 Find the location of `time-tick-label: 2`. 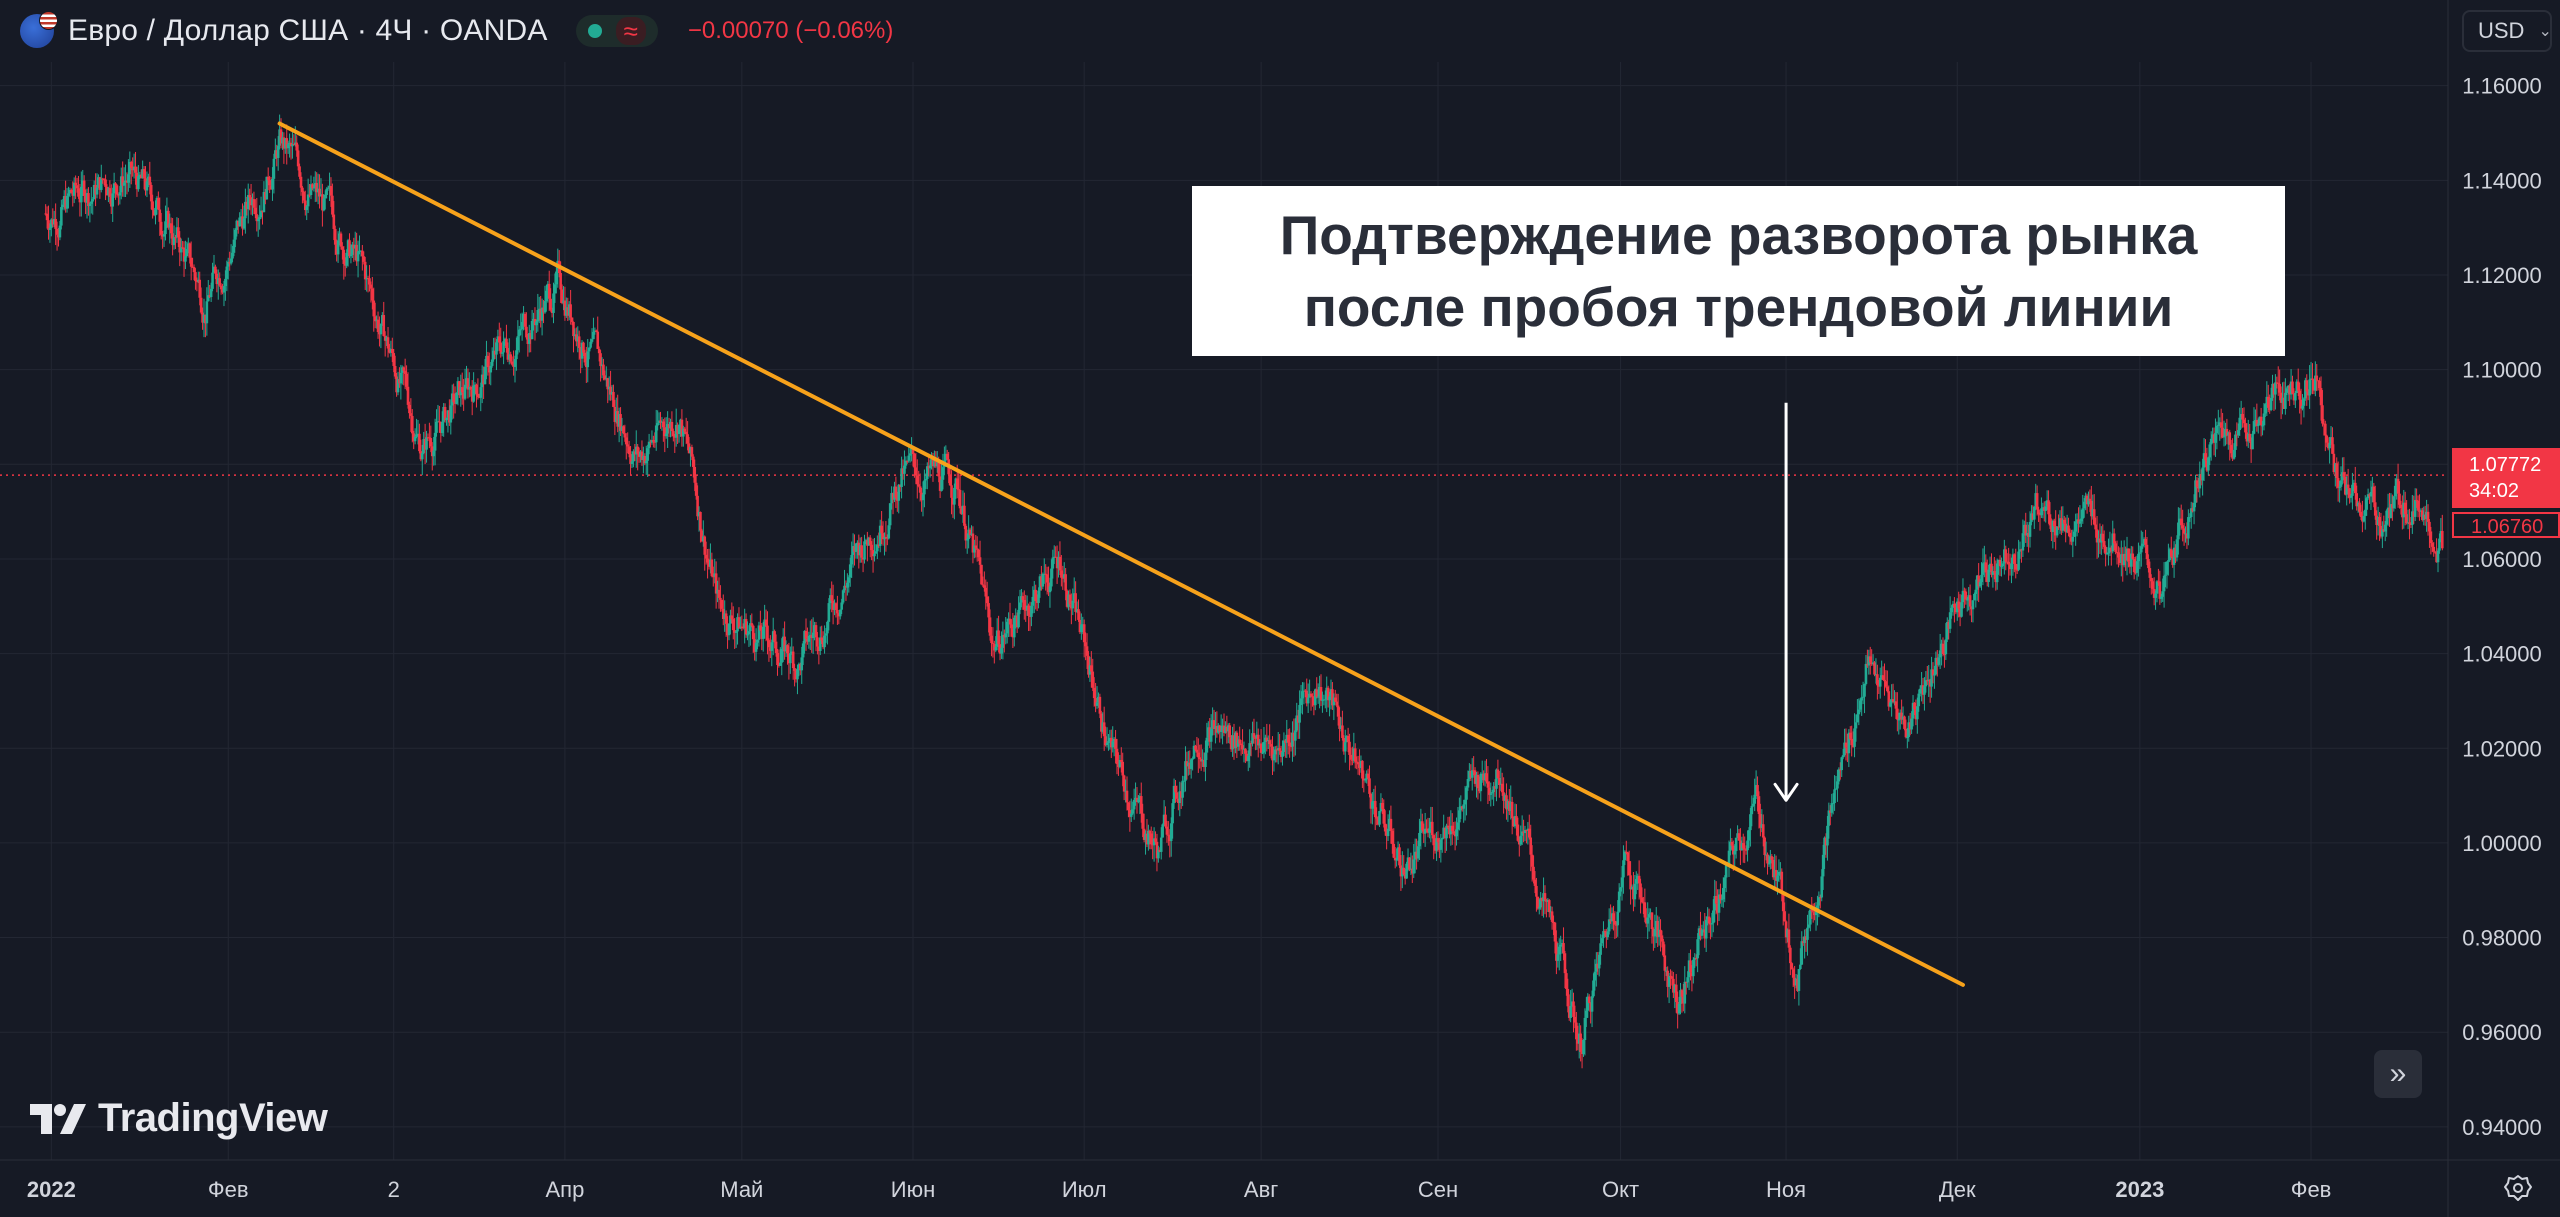

time-tick-label: 2 is located at coordinates (394, 1189).